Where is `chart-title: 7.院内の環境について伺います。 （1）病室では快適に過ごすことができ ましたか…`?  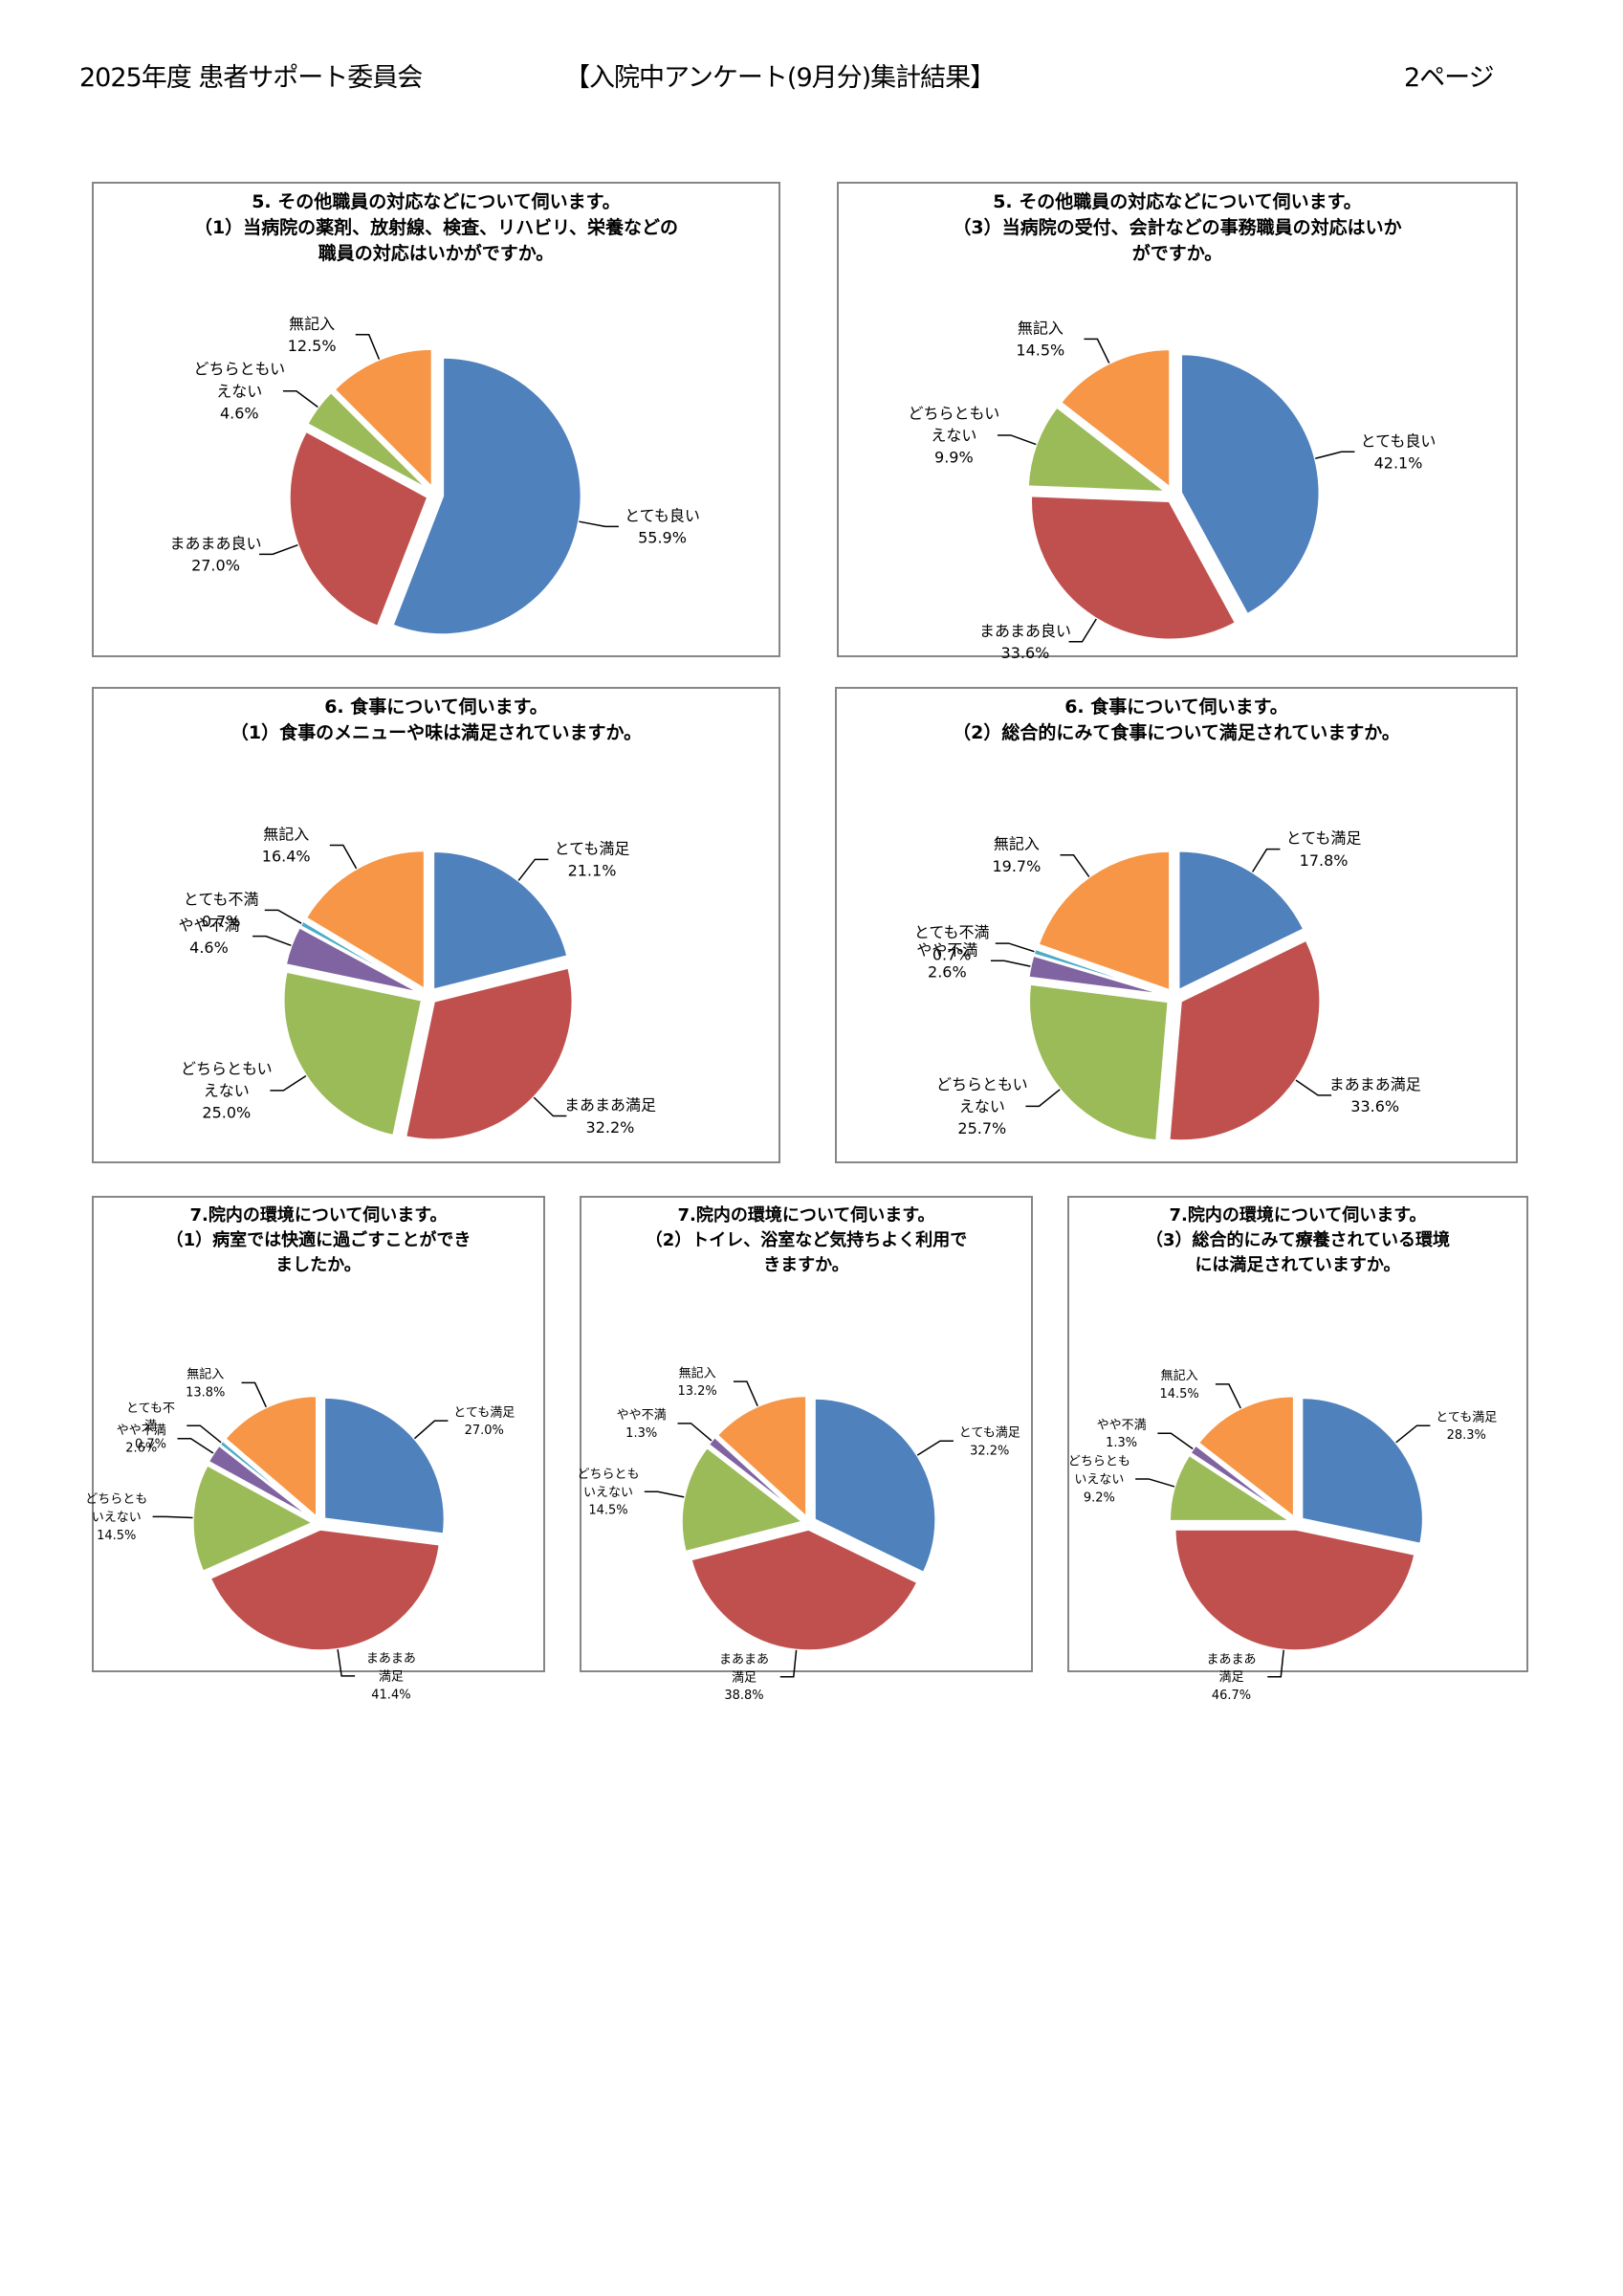 chart-title: 7.院内の環境について伺います。 （1）病室では快適に過ごすことができ ましたか… is located at coordinates (318, 1240).